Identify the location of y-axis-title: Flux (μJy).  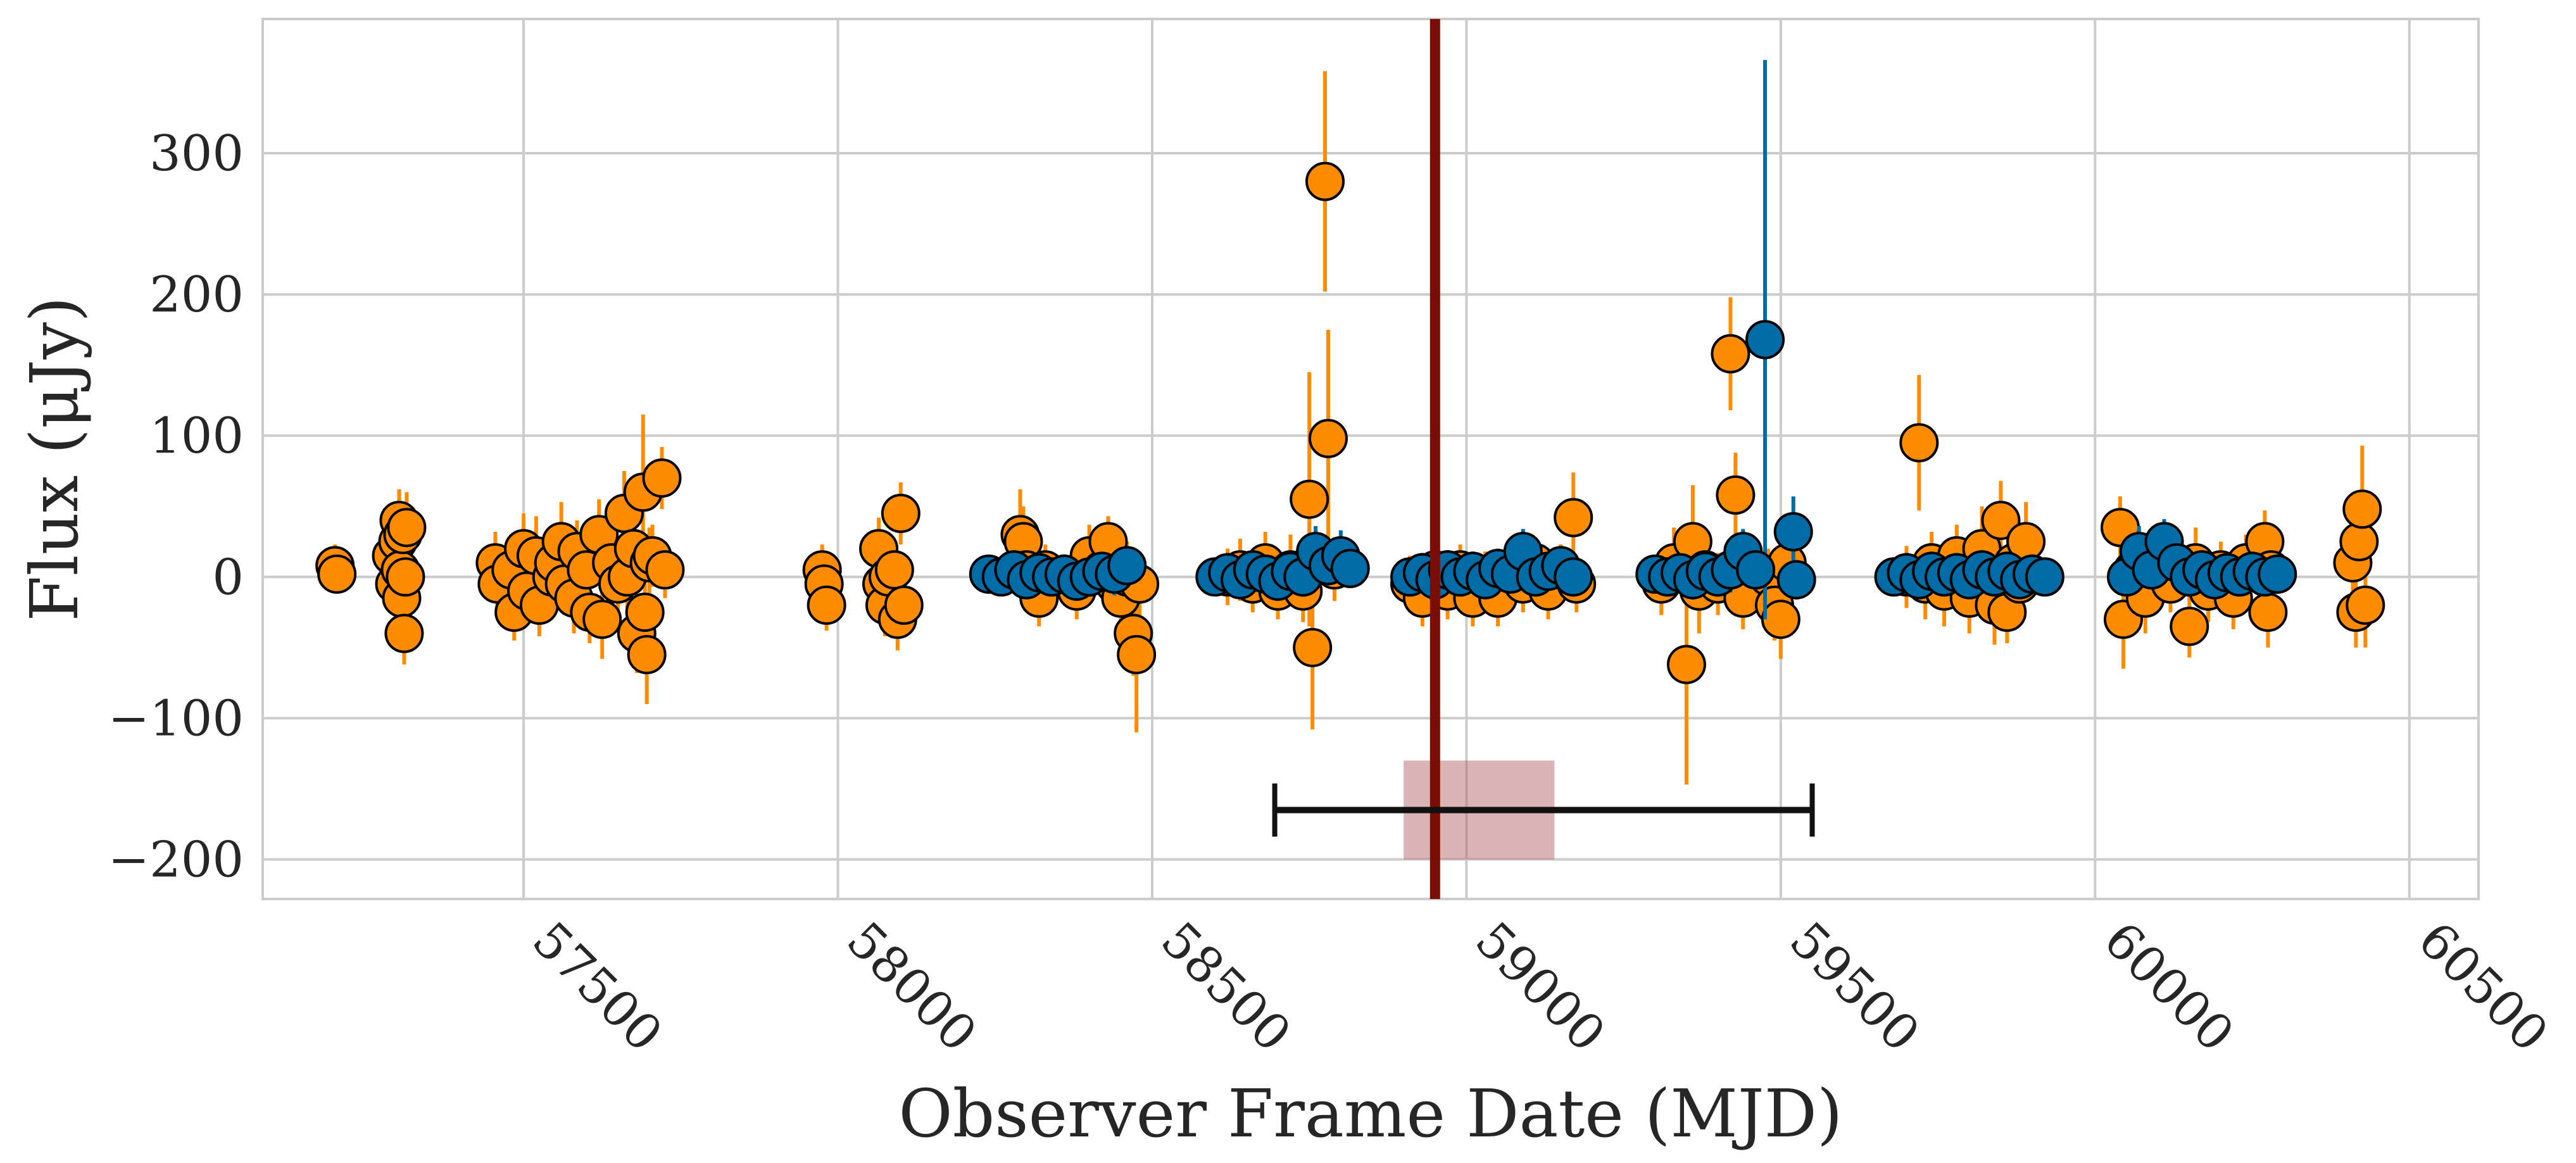
(54, 458).